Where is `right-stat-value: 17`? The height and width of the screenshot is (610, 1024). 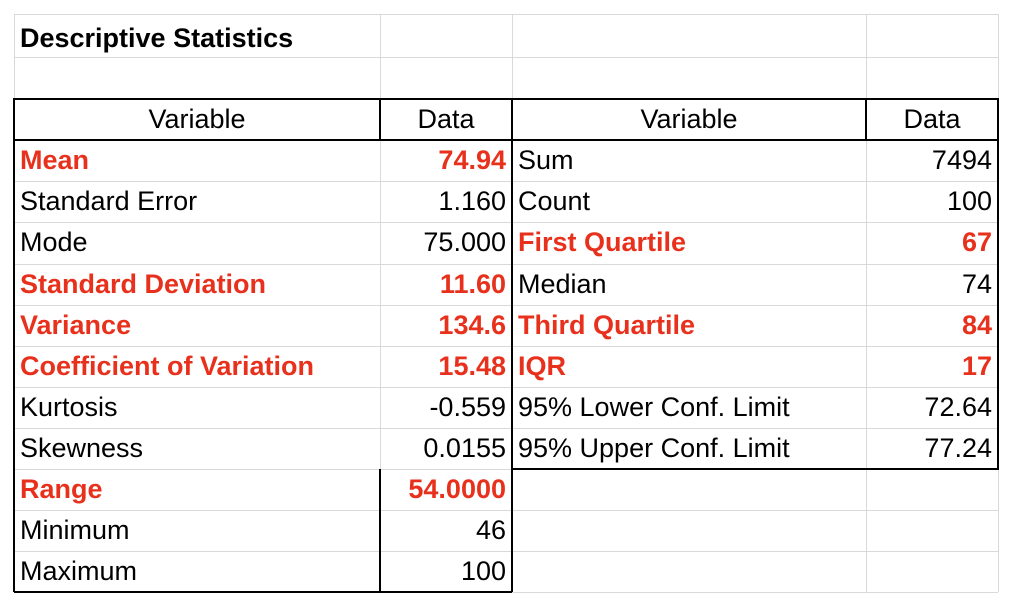
right-stat-value: 17 is located at coordinates (976, 366).